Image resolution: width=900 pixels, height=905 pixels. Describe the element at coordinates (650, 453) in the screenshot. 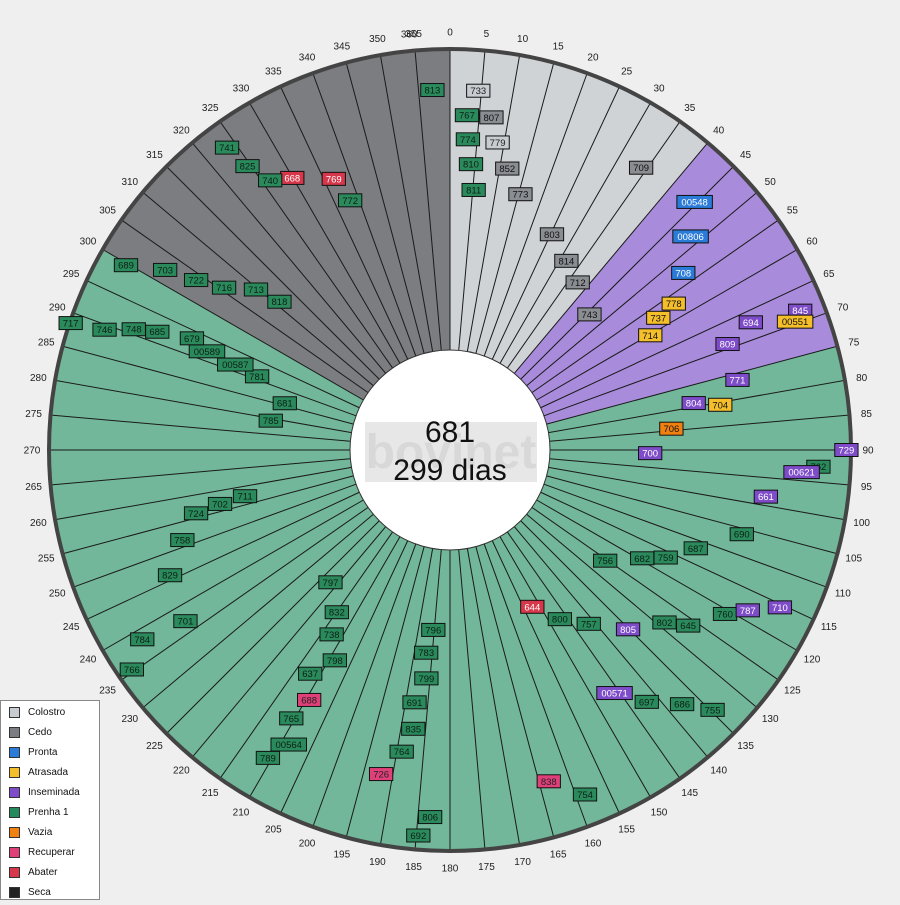

I see `animal-tag: 700` at that location.